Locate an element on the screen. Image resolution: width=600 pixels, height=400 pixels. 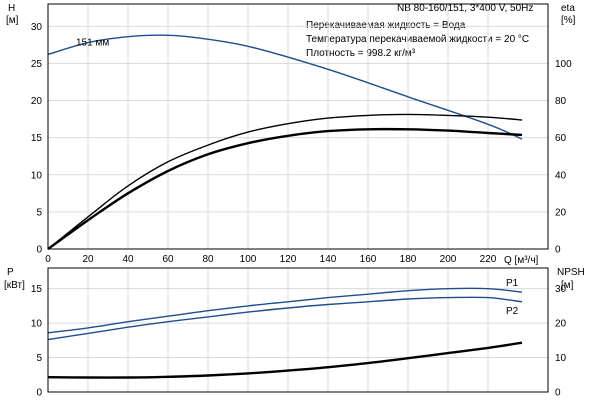
y-left-tick-label: 30 is located at coordinates (37, 27).